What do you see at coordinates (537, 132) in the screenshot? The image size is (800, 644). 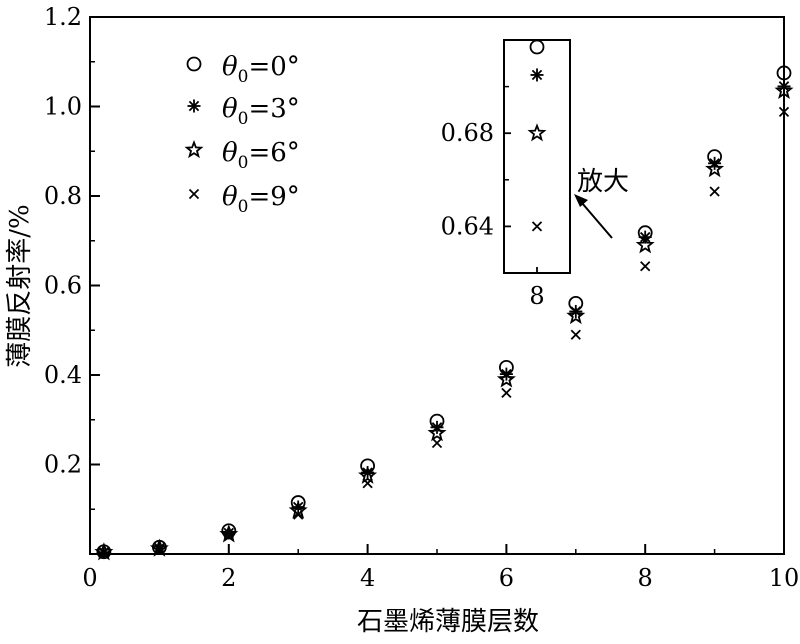 I see `inset-point-star` at bounding box center [537, 132].